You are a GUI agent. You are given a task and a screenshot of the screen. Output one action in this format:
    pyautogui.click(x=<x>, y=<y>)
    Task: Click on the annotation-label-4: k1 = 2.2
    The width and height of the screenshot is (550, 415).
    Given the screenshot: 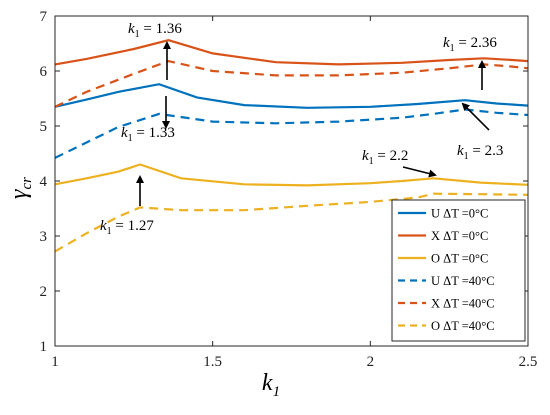 What is the action you would take?
    pyautogui.click(x=385, y=157)
    